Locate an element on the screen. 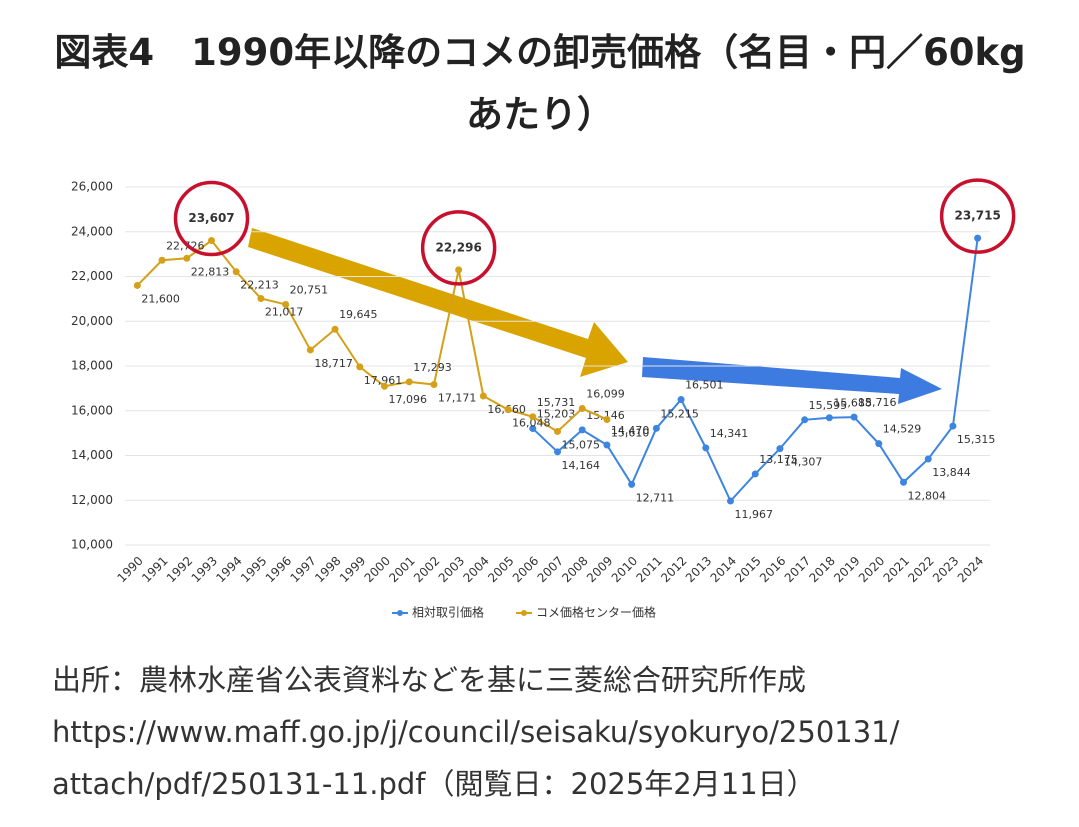  x-tick-label: 1999 is located at coordinates (352, 569).